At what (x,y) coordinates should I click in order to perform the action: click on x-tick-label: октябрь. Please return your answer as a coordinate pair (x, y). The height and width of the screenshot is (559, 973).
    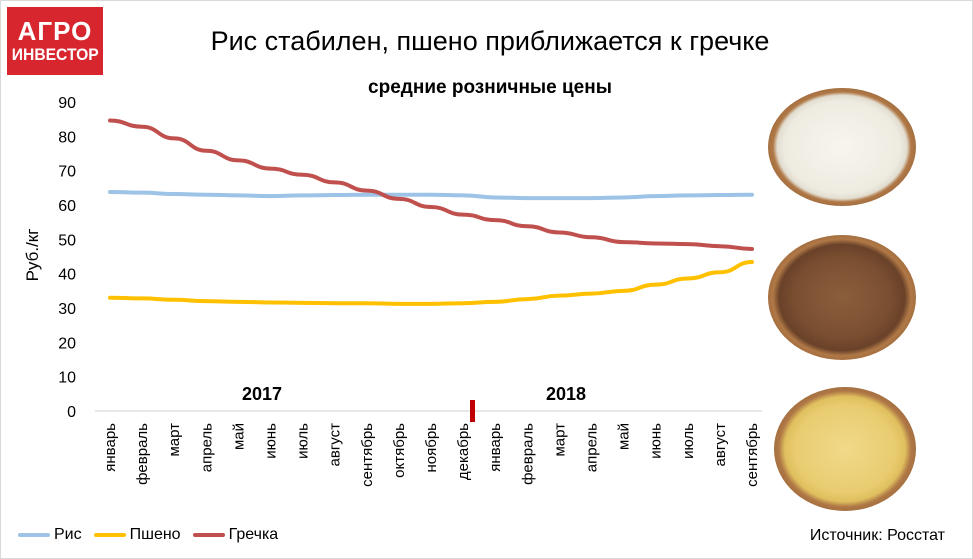
    Looking at the image, I should click on (399, 450).